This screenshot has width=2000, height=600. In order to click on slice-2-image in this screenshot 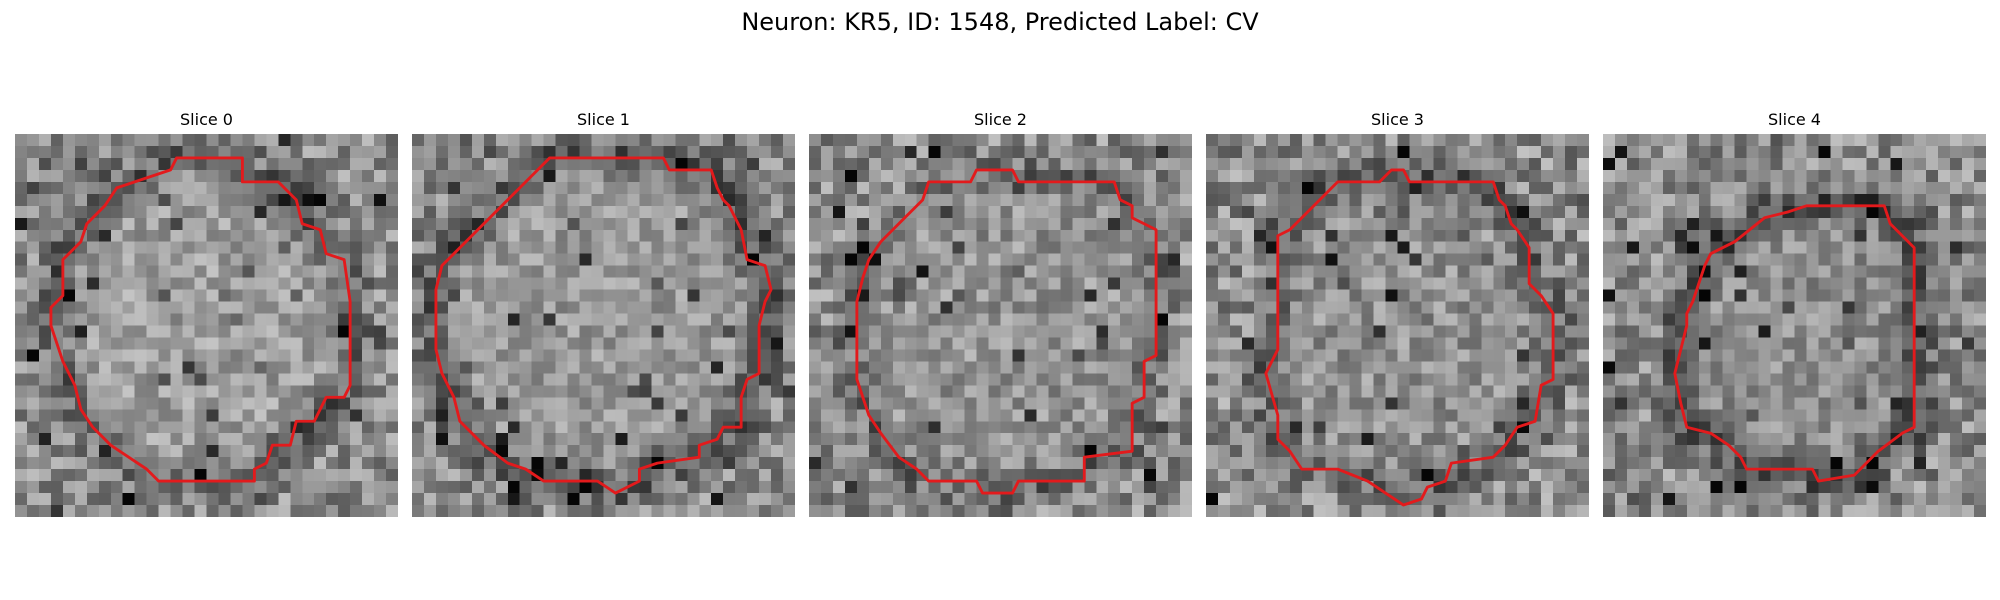, I will do `click(1000, 325)`.